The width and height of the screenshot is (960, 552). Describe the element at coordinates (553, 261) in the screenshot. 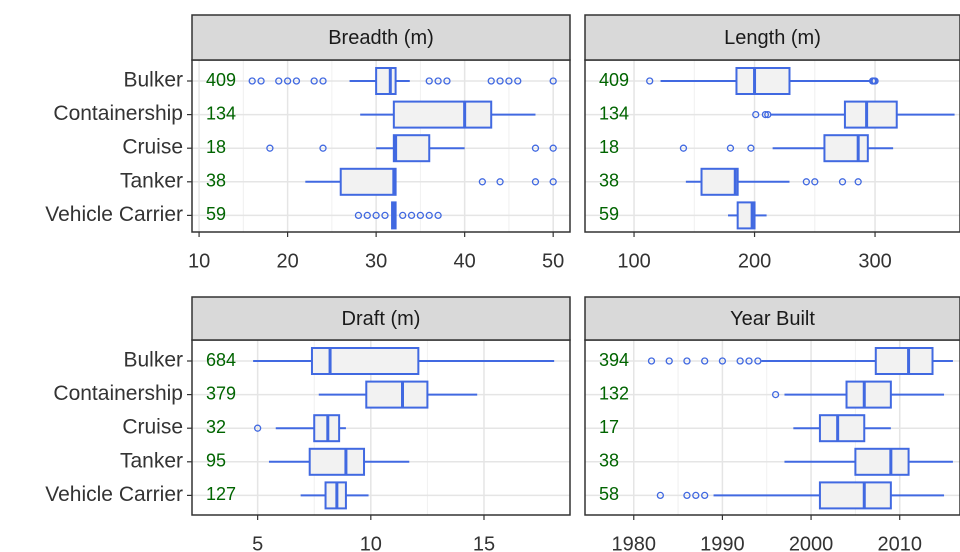

I see `x-tick-label: 50` at that location.